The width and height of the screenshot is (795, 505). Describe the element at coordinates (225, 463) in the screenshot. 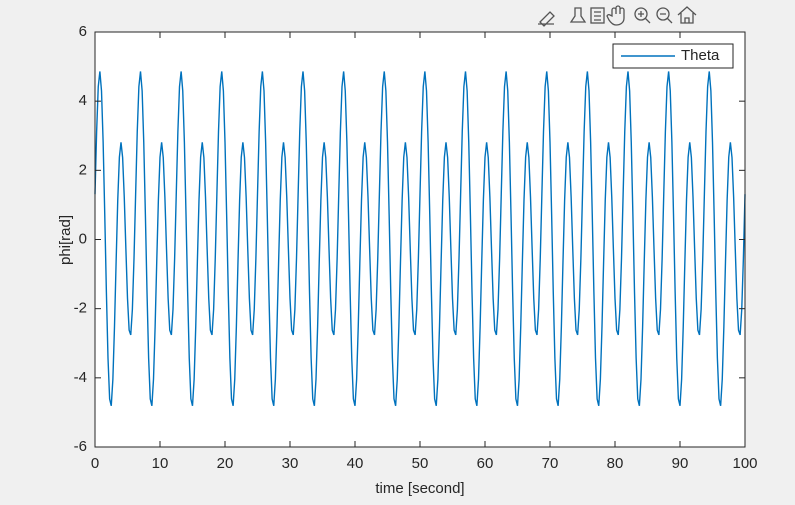

I see `x-tick-label: 20` at that location.